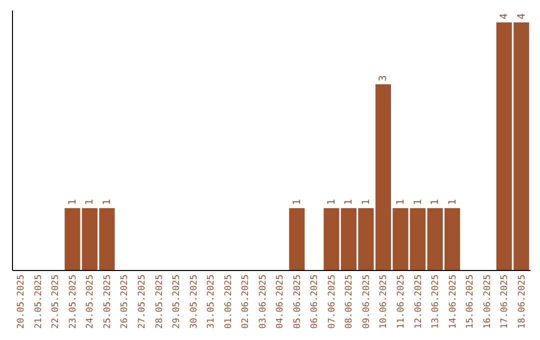  What do you see at coordinates (401, 301) in the screenshot?
I see `x-tick-label: 11.06.2025` at bounding box center [401, 301].